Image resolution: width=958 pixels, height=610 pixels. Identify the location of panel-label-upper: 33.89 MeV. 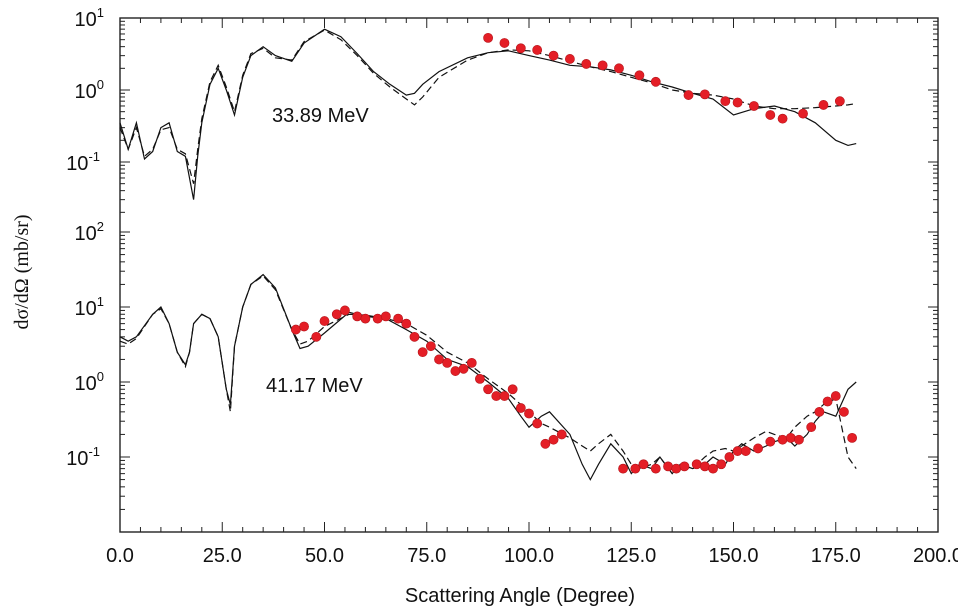
(320, 116).